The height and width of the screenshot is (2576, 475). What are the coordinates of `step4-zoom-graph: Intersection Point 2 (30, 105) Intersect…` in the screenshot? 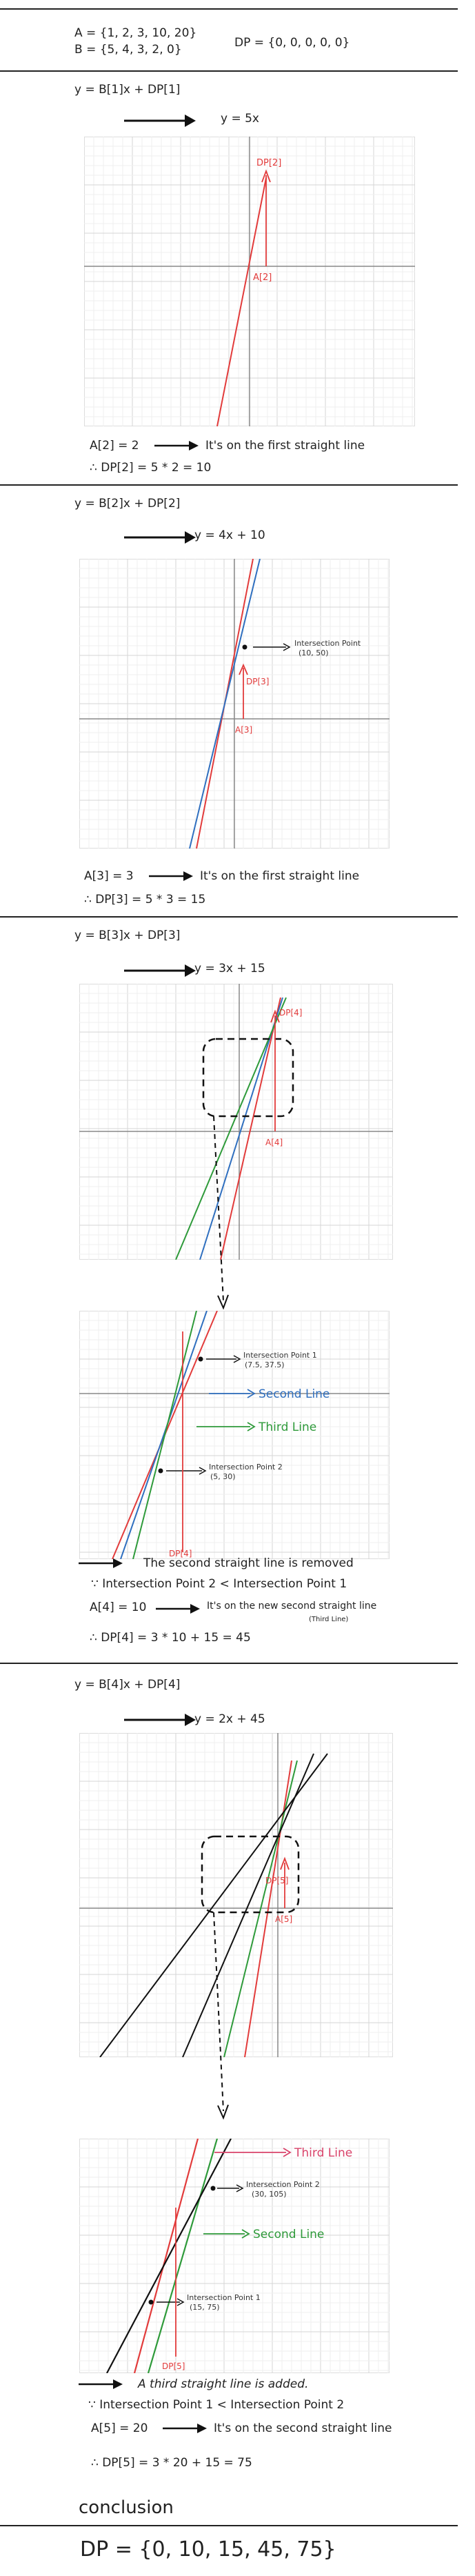 It's located at (235, 2256).